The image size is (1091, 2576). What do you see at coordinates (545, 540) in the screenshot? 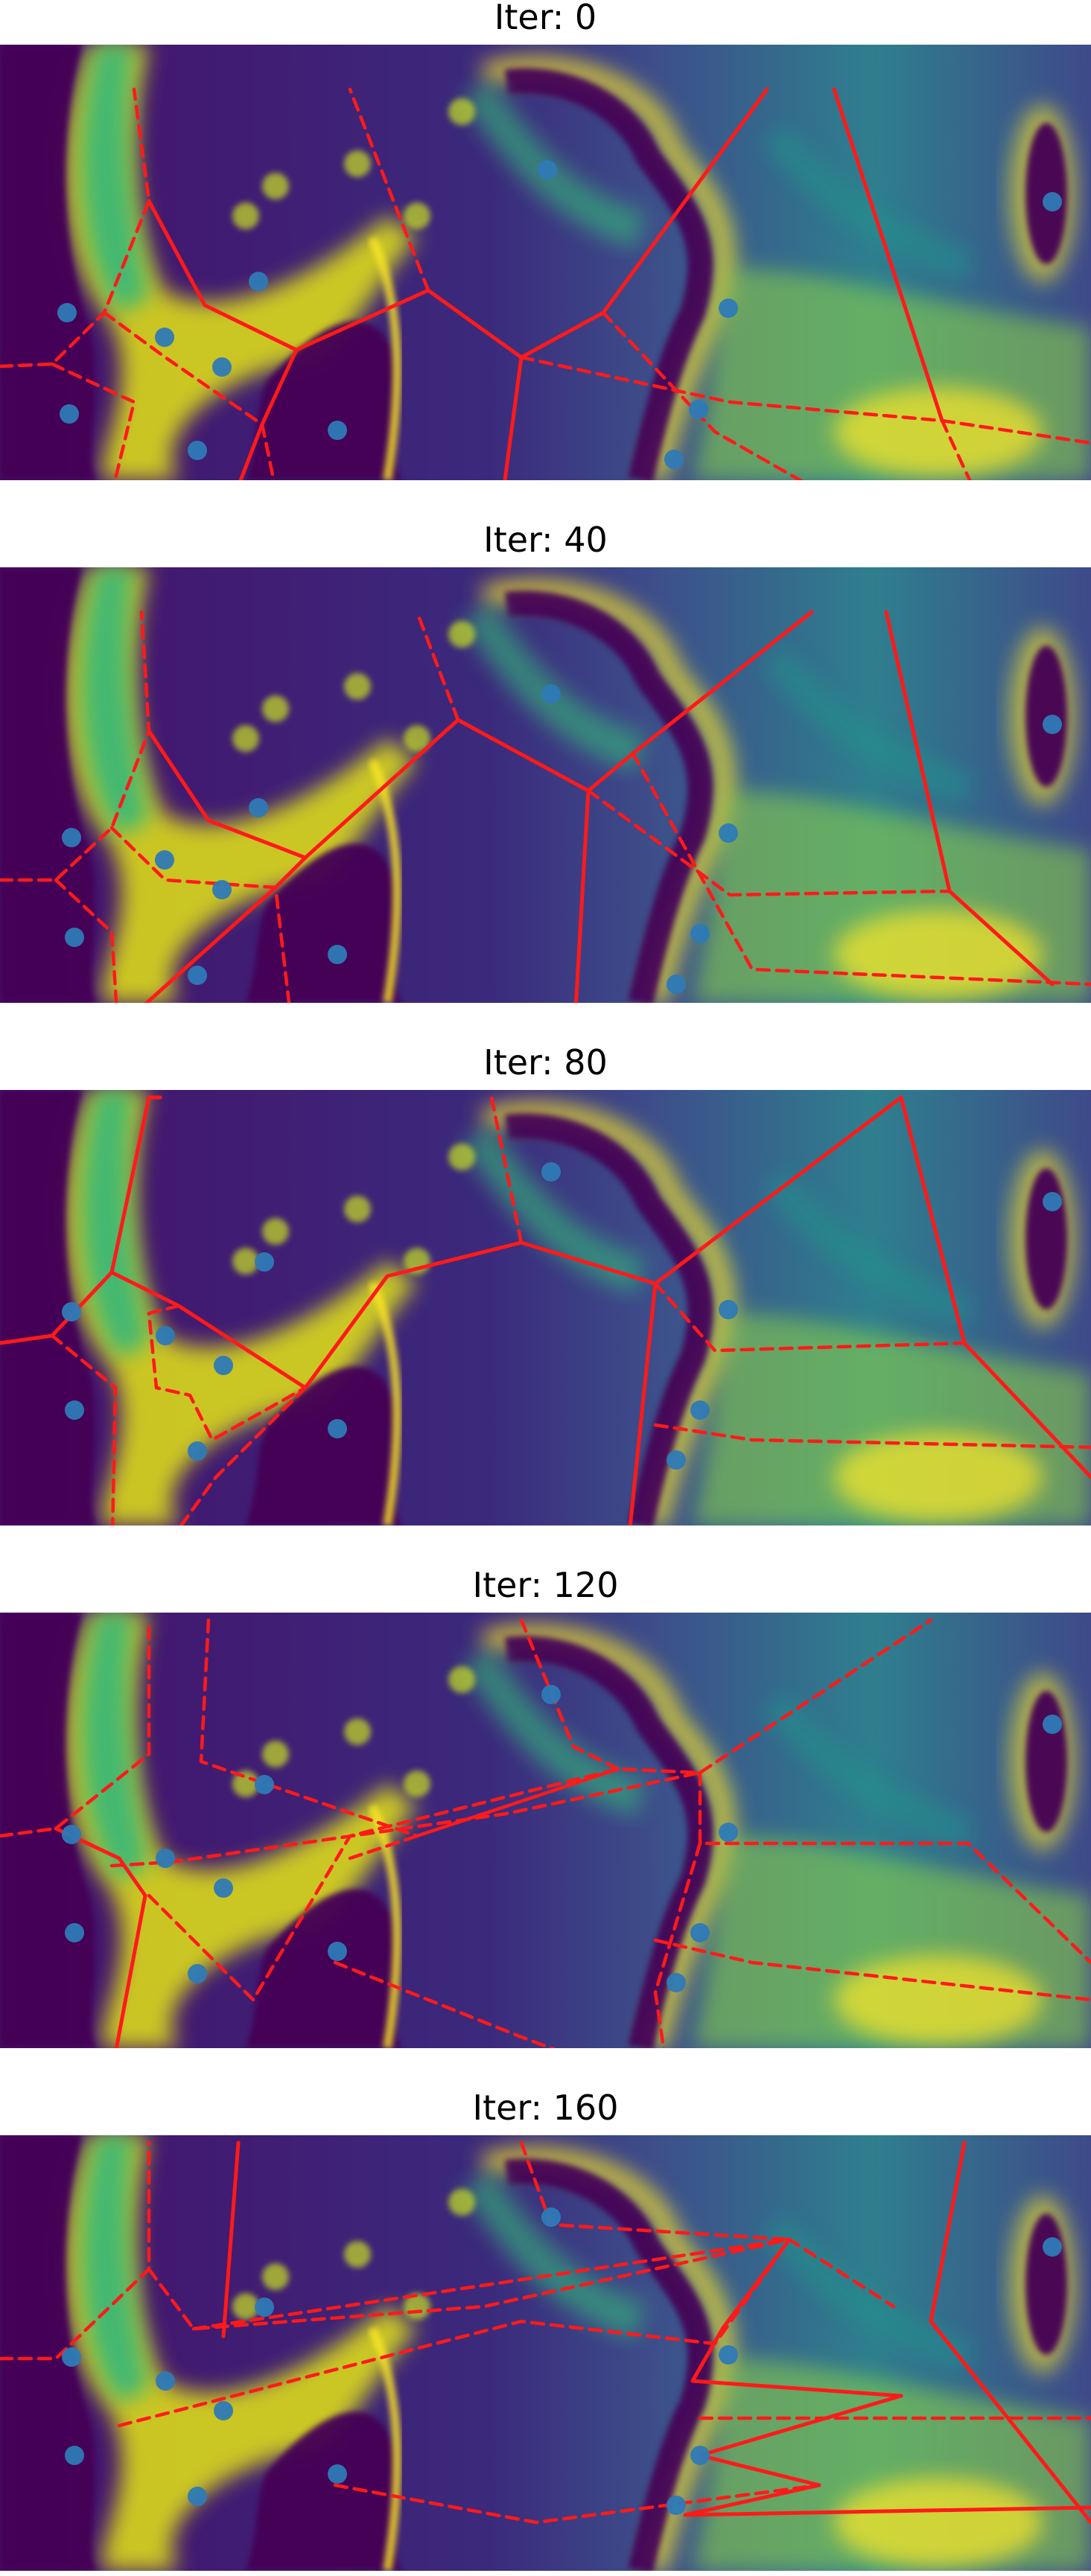
I see `panel-title-1: Iter: 40` at bounding box center [545, 540].